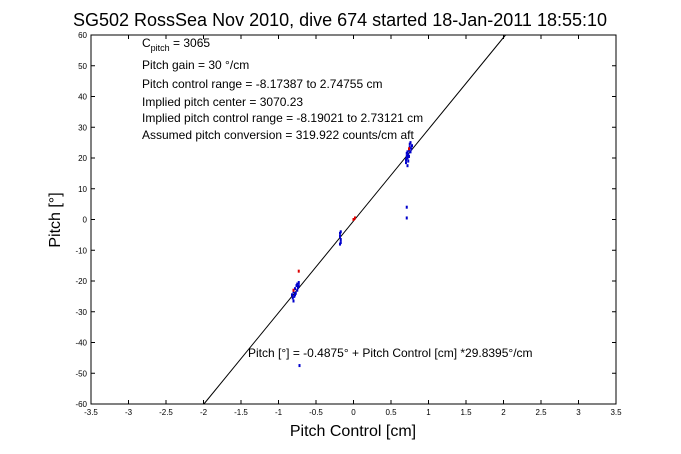  I want to click on x-tick-labels: -3.5 -3 -2.5 -2 -1.5 -1 -0.5 0 0.5 1 1.5 2 2.5 3 3.5, so click(353, 412).